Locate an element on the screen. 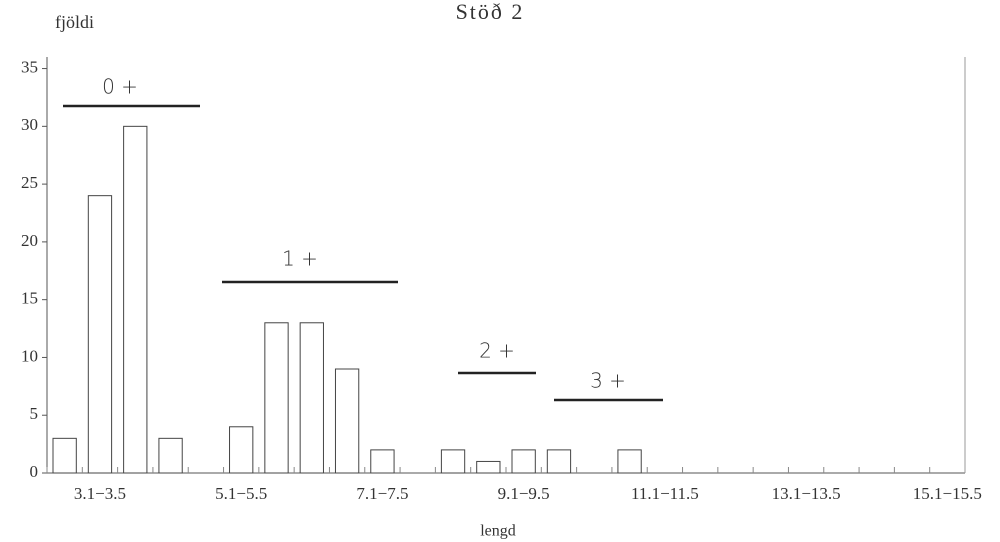 Image resolution: width=1000 pixels, height=542 pixels. annotation: 0 + is located at coordinates (120, 87).